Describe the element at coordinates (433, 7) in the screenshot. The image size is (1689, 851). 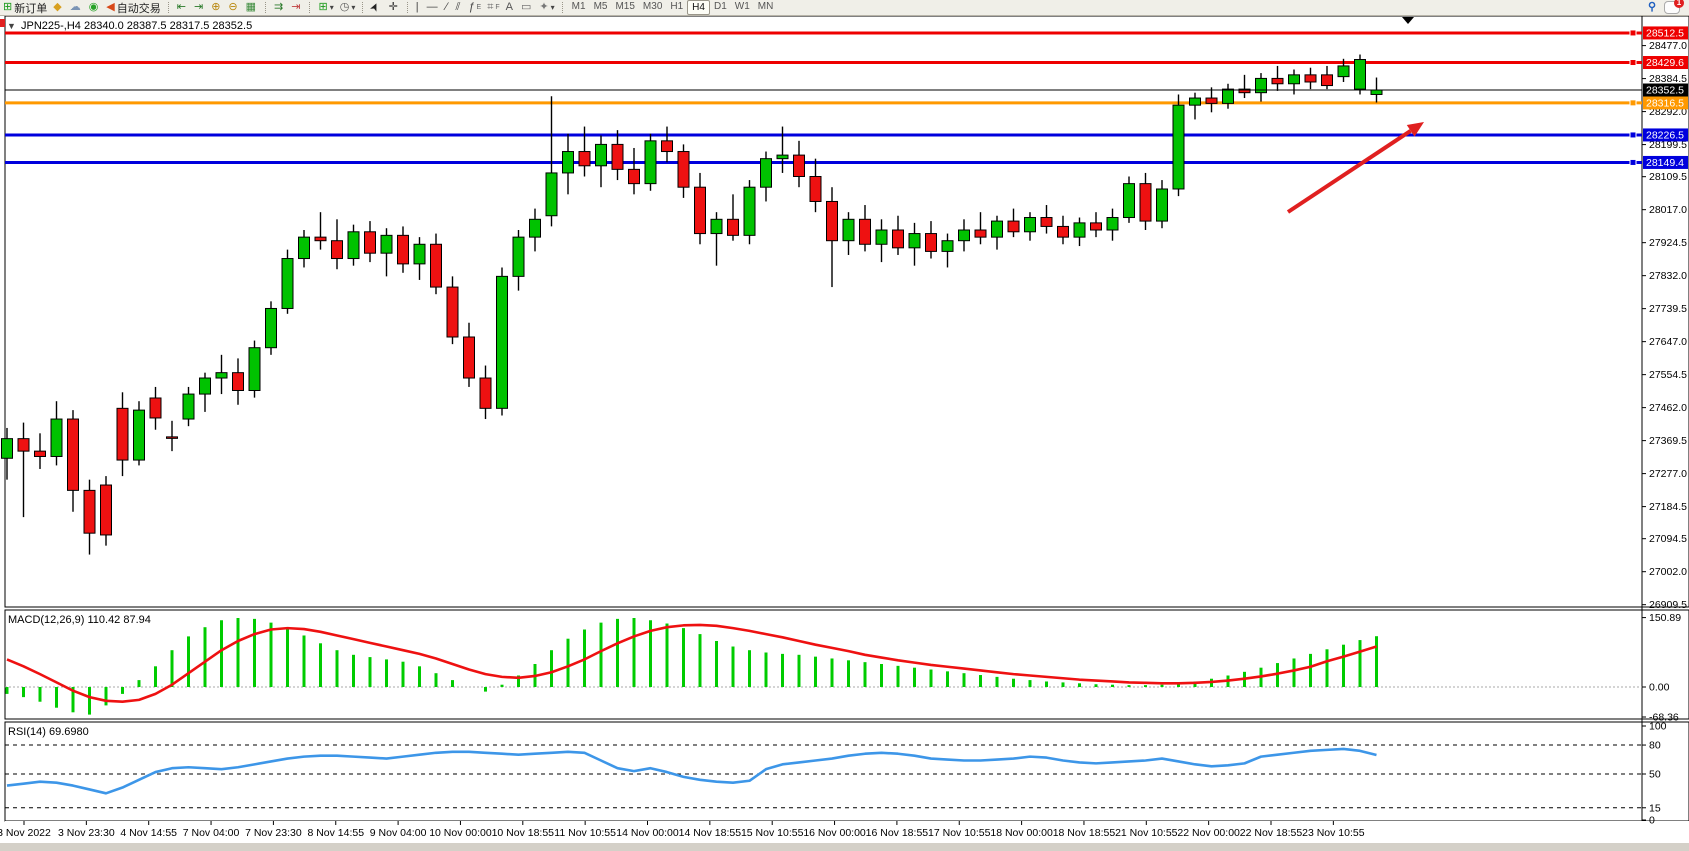
I see `horizontal-line-tool: —` at that location.